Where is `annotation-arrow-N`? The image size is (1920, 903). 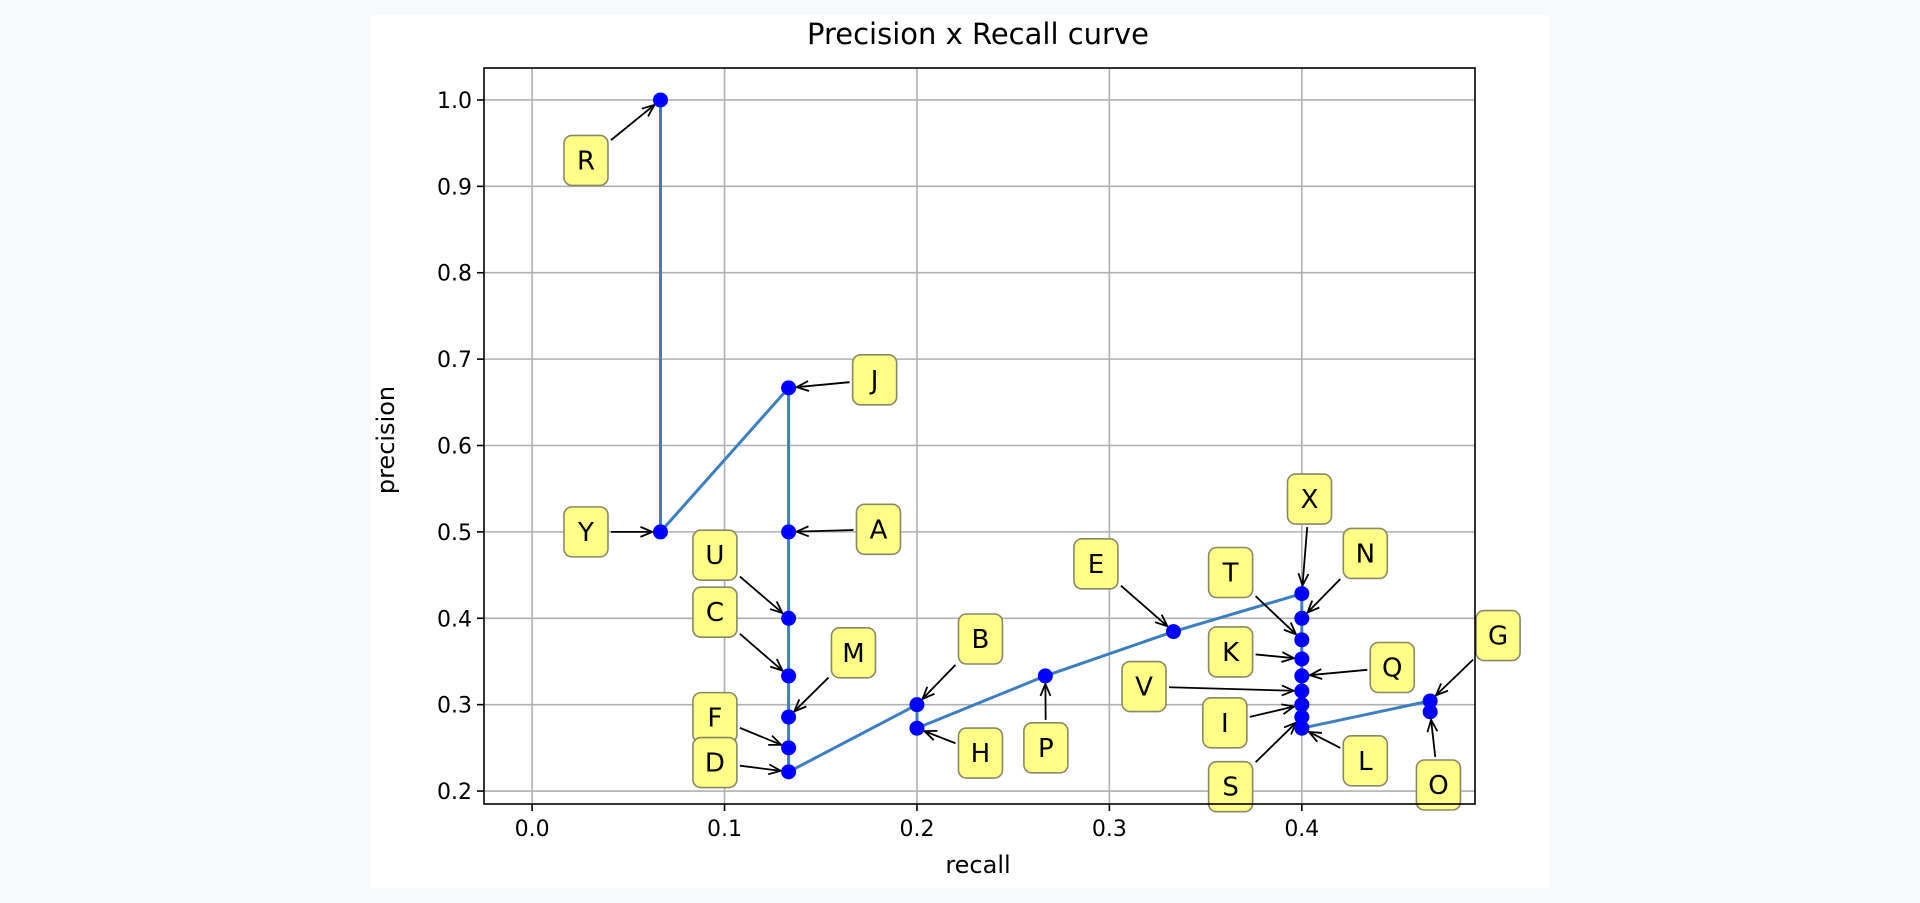 annotation-arrow-N is located at coordinates (1324, 595).